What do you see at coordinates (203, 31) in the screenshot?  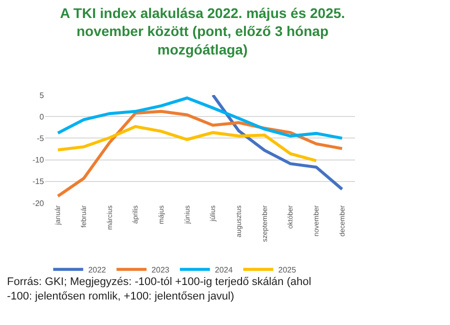 I see `chart-title: A TKI index alakulása 2022. május és 2025. november között (pont, előző 3 hónap mozgóátlaga)` at bounding box center [203, 31].